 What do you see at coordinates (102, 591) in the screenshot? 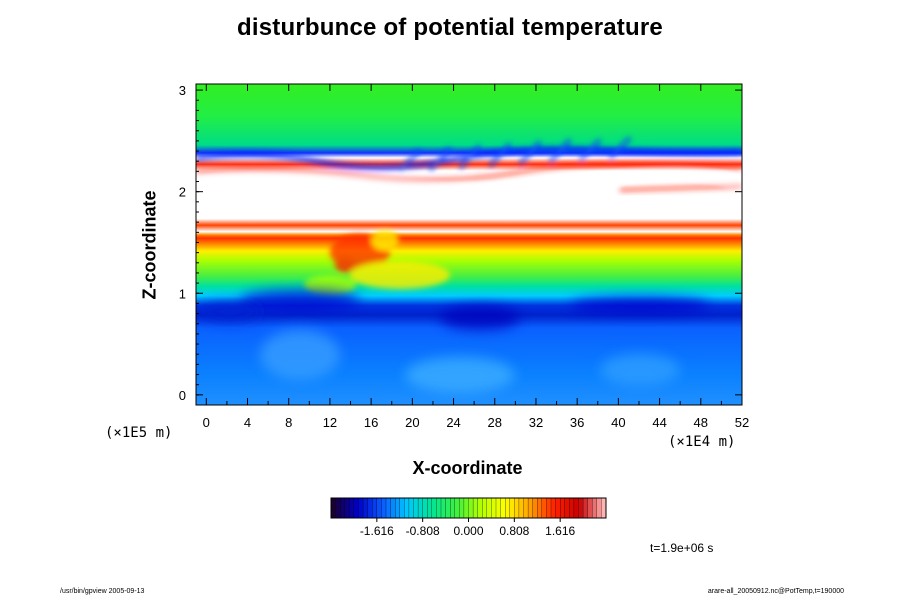
I see `footer-left: /usr/bin/gpview 2005-09-13` at bounding box center [102, 591].